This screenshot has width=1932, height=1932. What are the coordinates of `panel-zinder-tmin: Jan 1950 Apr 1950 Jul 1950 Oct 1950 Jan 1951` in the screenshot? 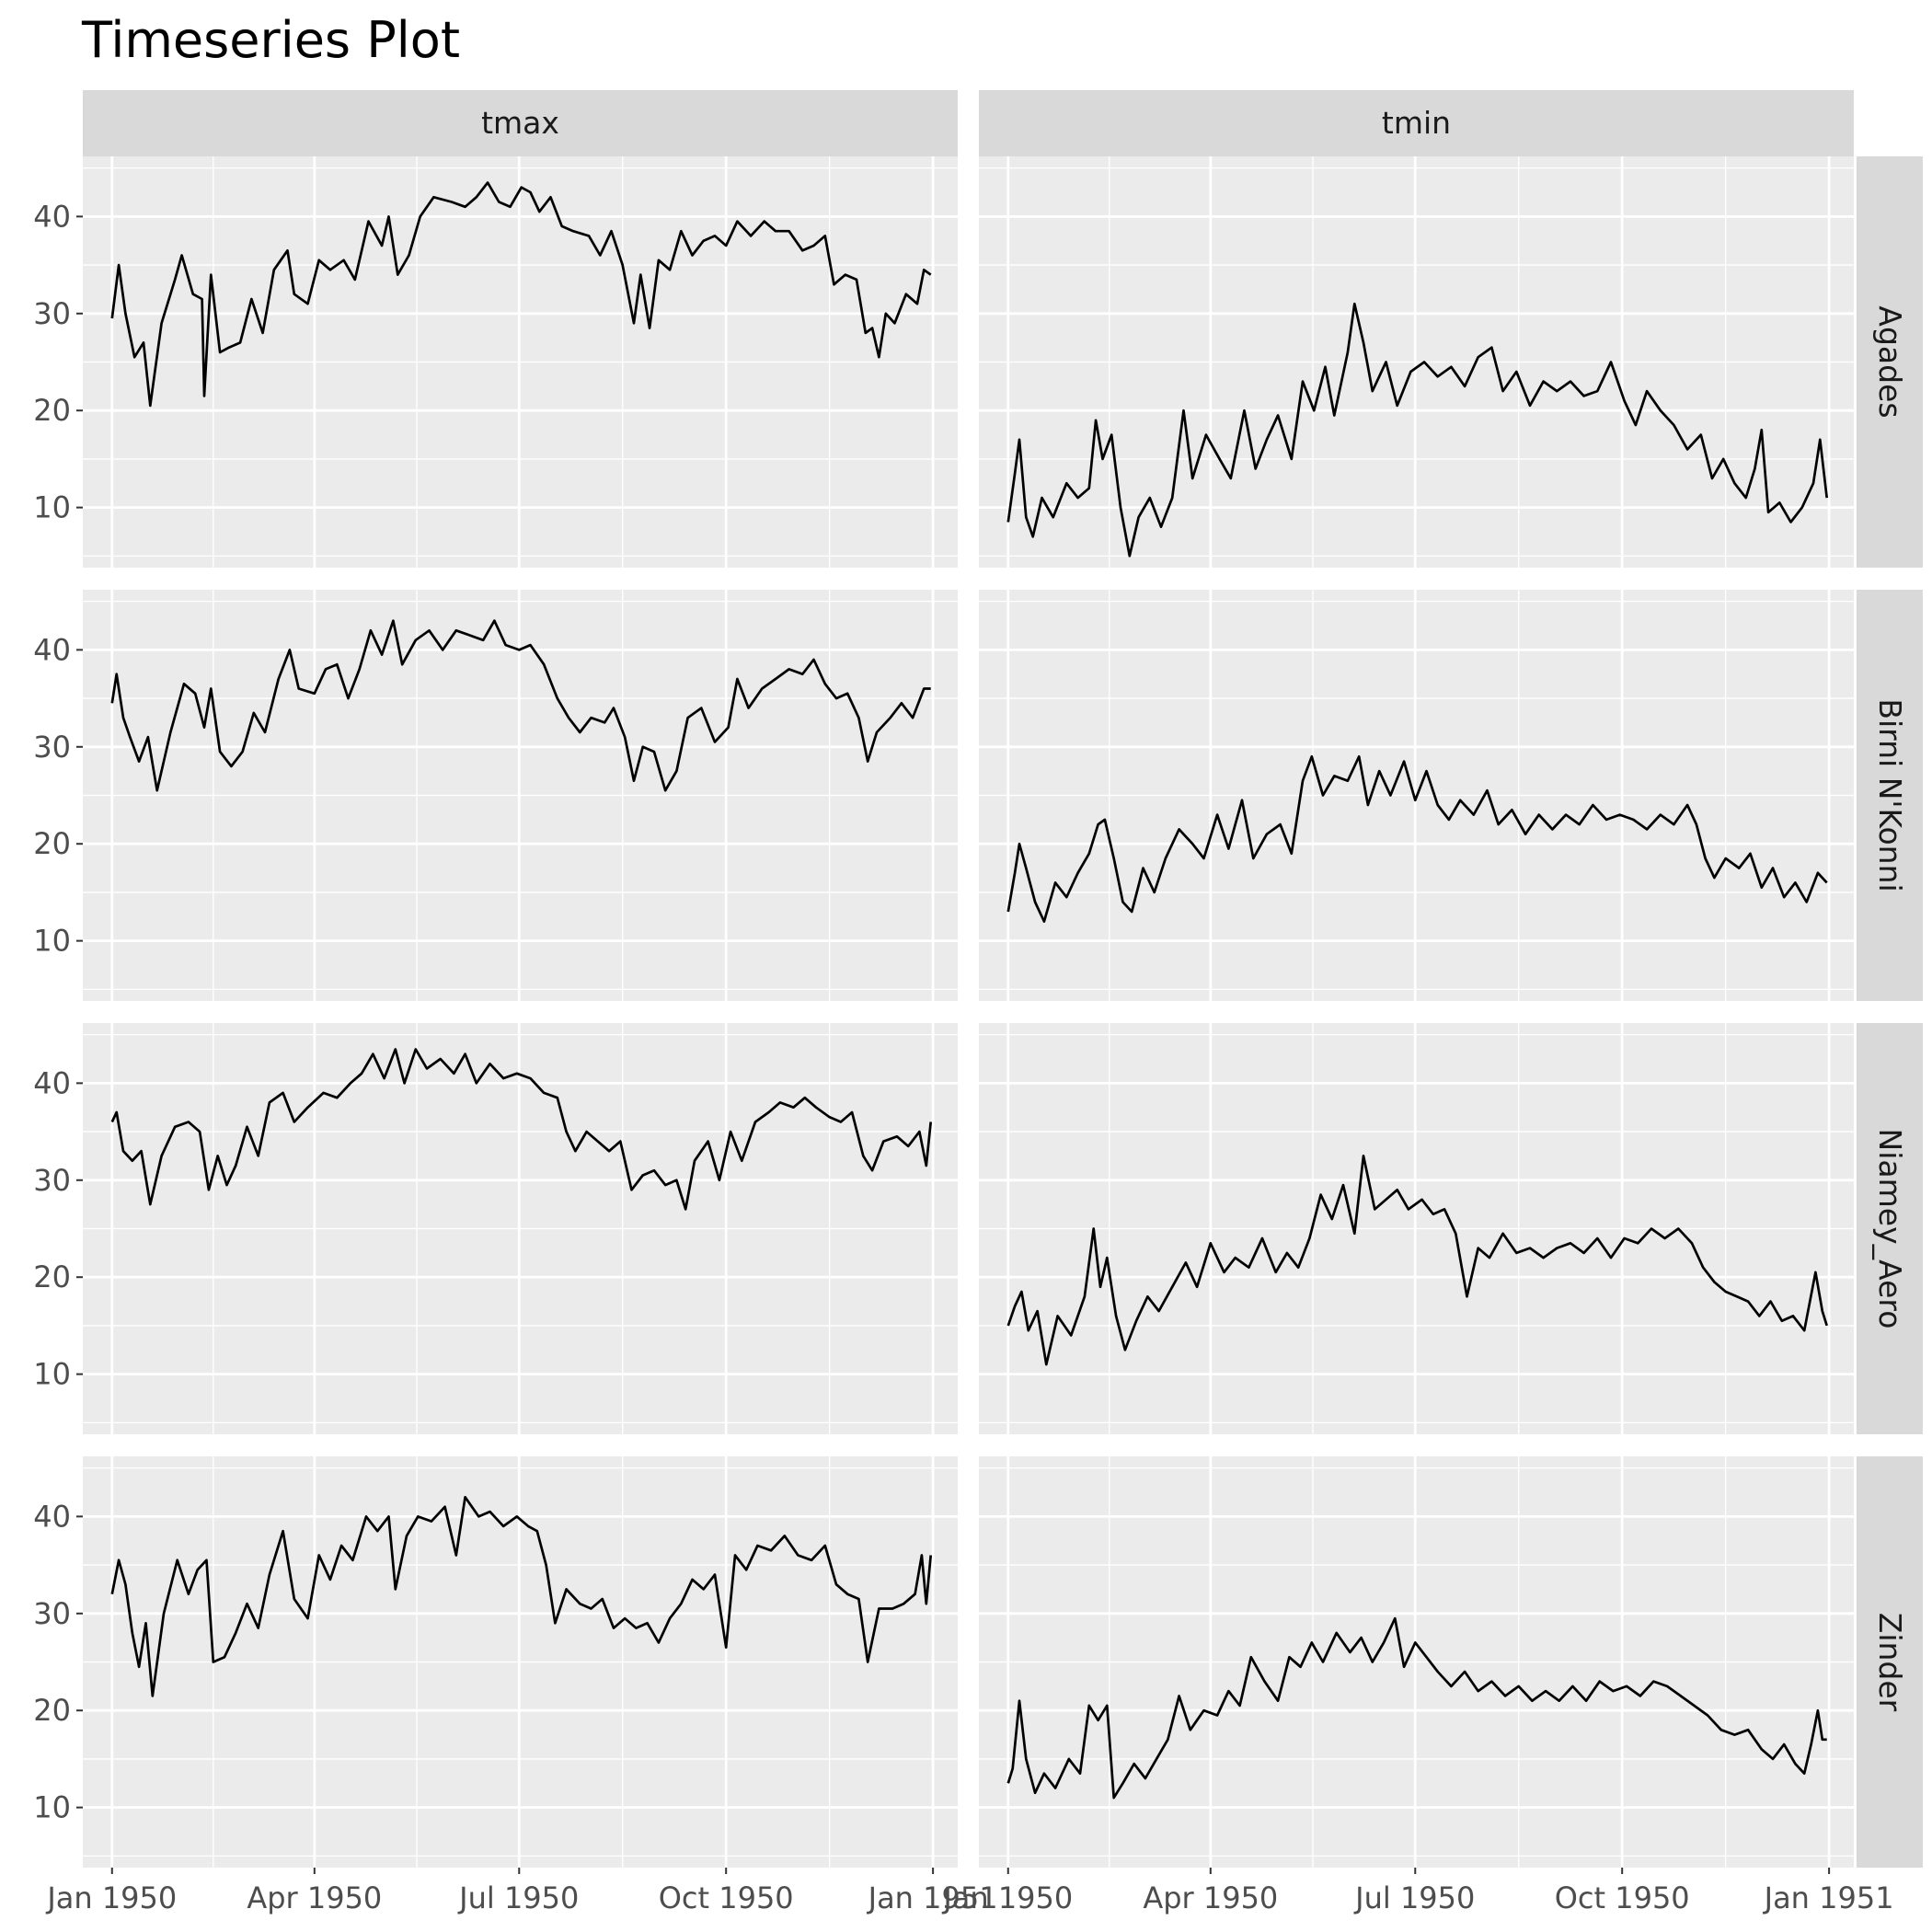 It's located at (1417, 1685).